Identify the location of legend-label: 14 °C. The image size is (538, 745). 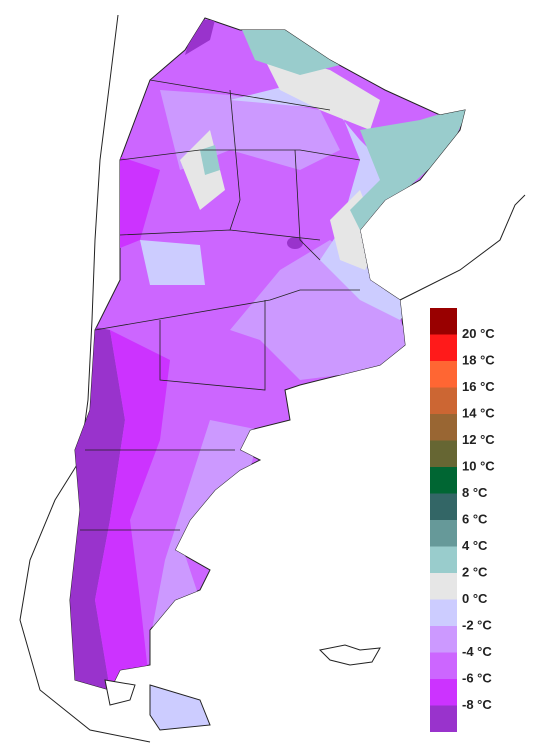
(478, 412).